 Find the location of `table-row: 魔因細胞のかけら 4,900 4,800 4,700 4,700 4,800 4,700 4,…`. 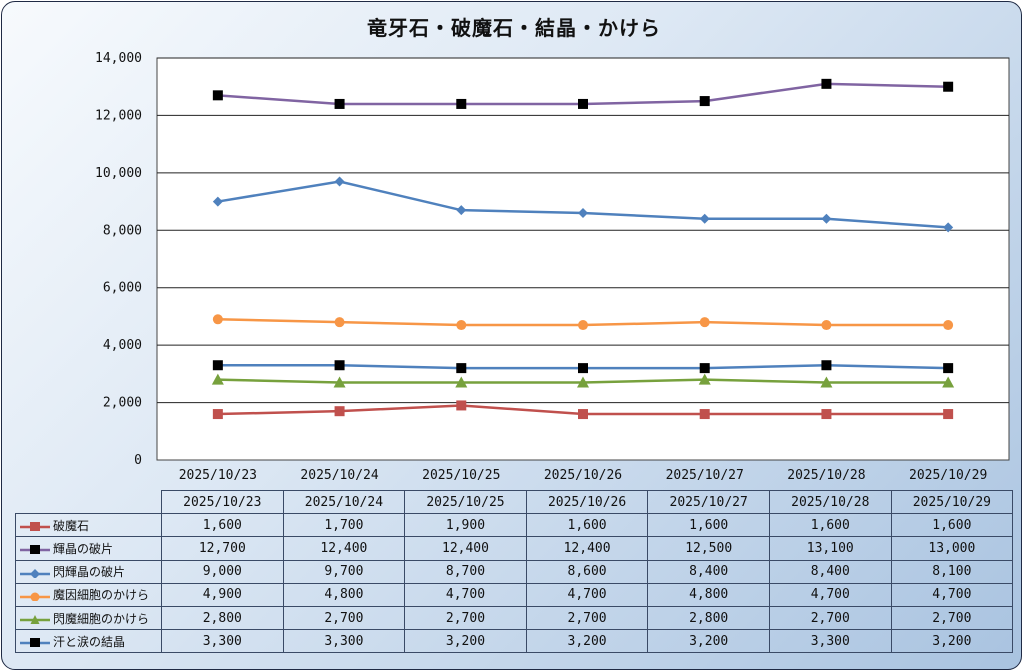

table-row: 魔因細胞のかけら 4,900 4,800 4,700 4,700 4,800 4,700 4,… is located at coordinates (514, 594).